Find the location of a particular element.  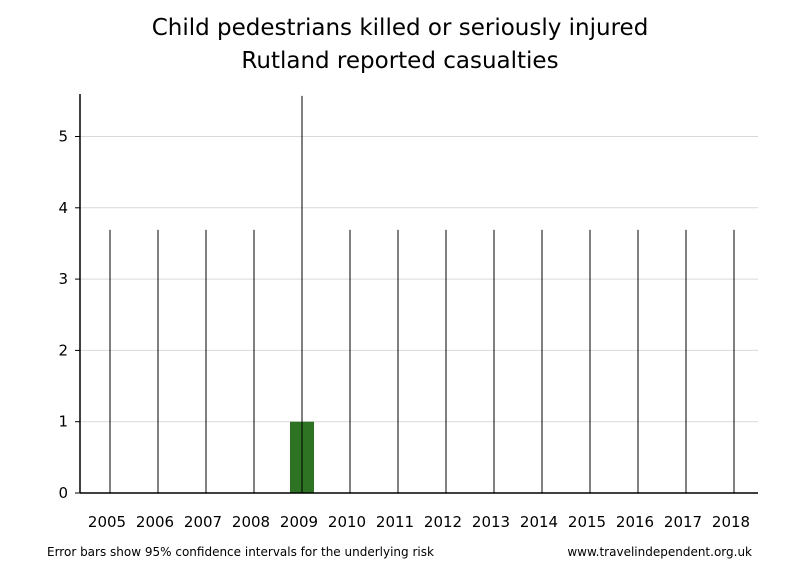

x-tick-label-2018: 2018 is located at coordinates (731, 522).